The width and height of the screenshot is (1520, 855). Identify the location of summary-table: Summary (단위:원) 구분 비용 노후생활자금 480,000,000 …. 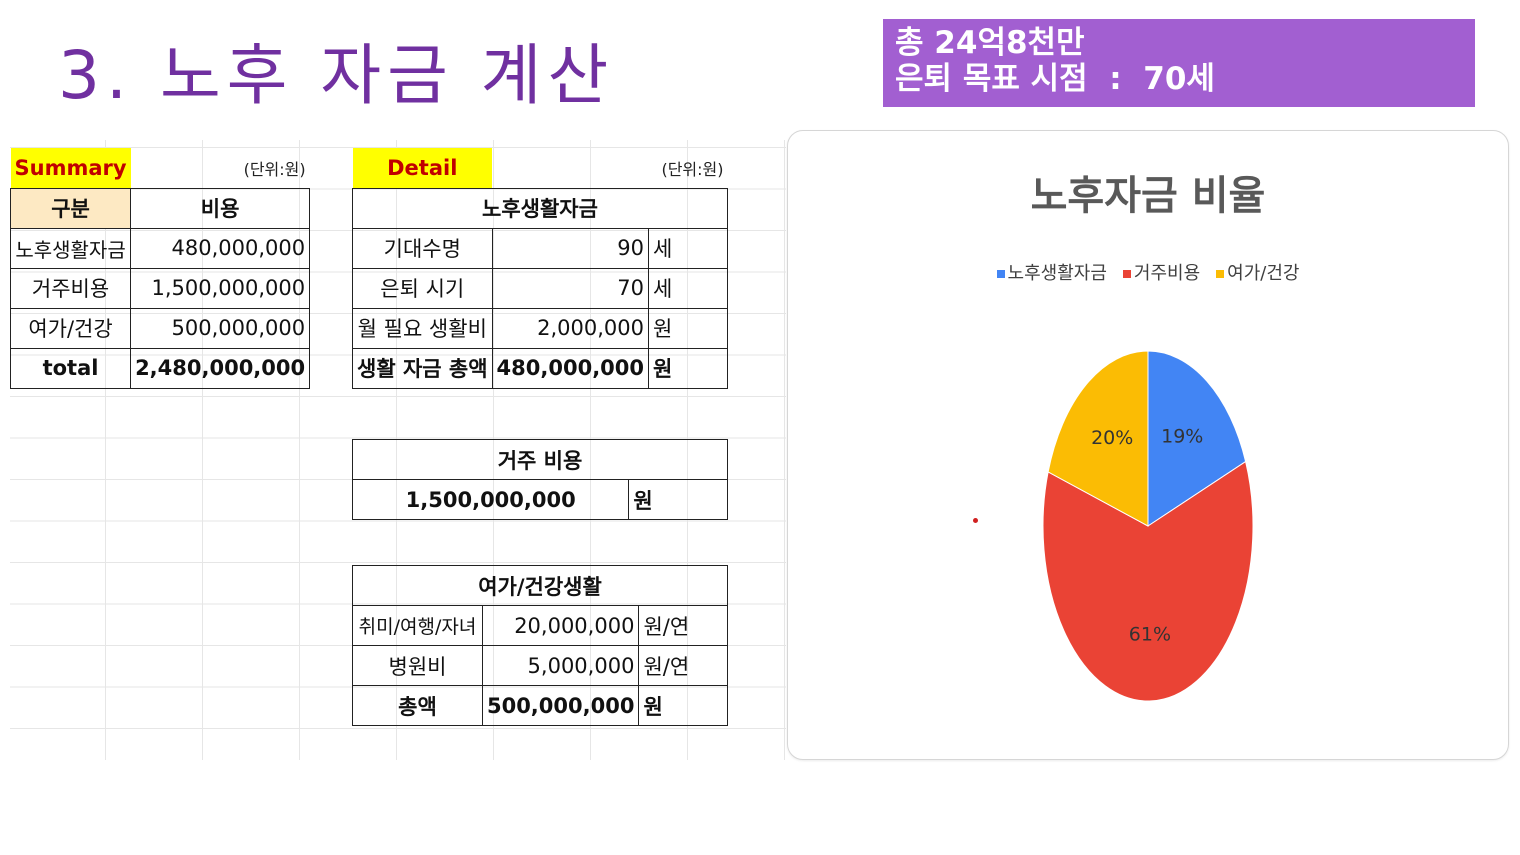
(160, 268).